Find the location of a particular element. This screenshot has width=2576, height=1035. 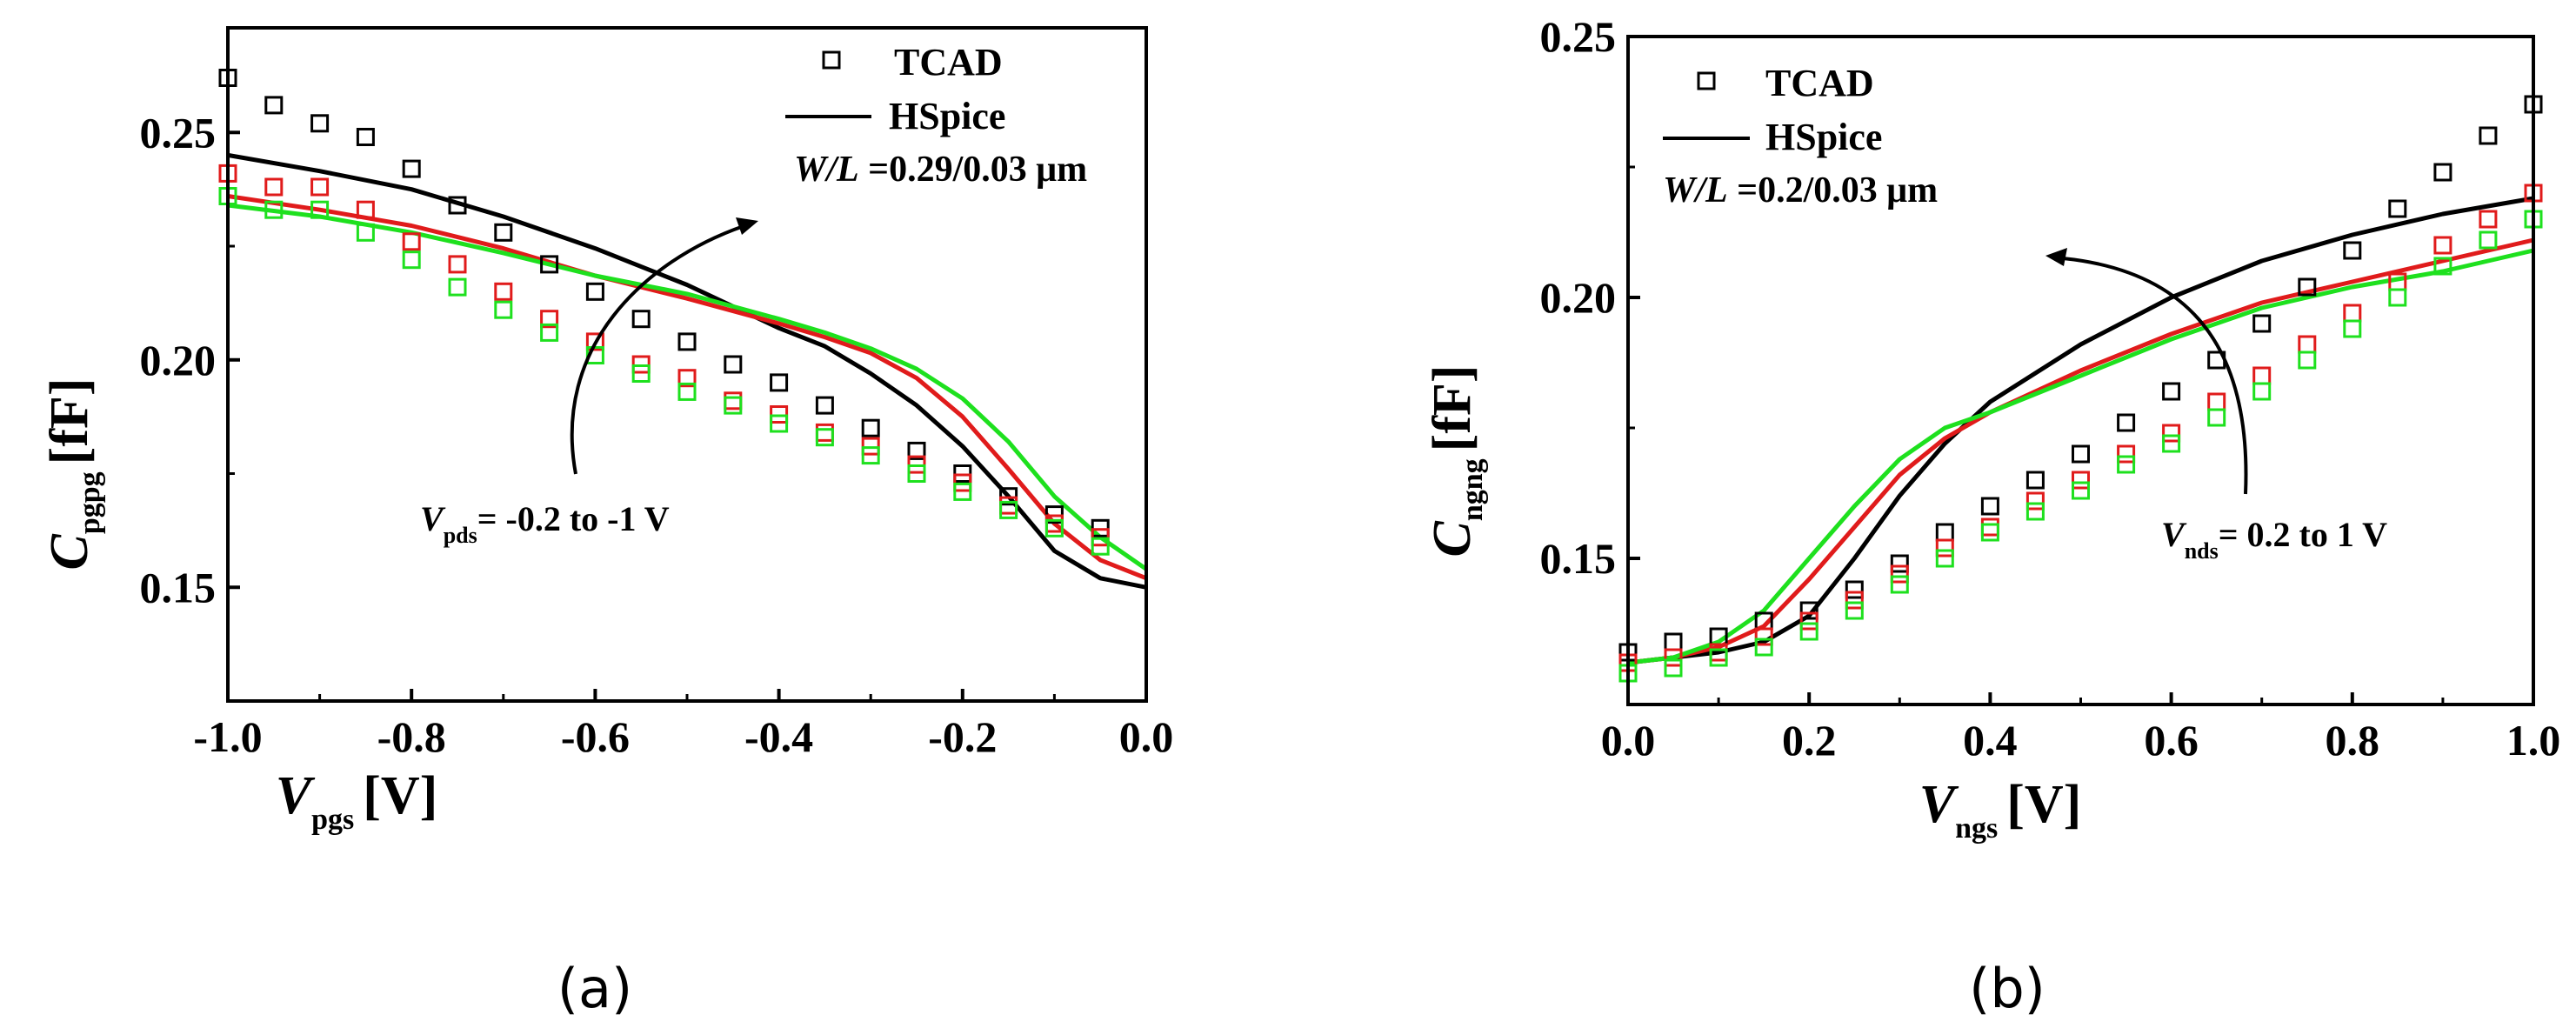

panel-b-legend-tcad-label: TCAD is located at coordinates (1820, 83).